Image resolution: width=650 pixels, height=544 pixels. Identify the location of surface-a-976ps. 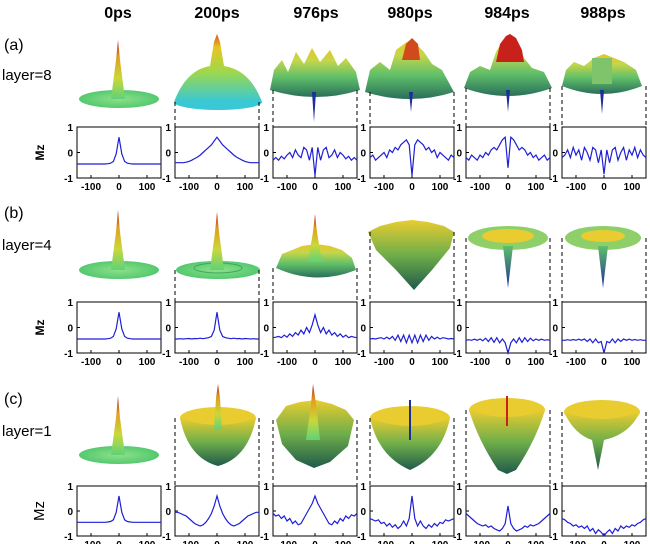
(315, 85).